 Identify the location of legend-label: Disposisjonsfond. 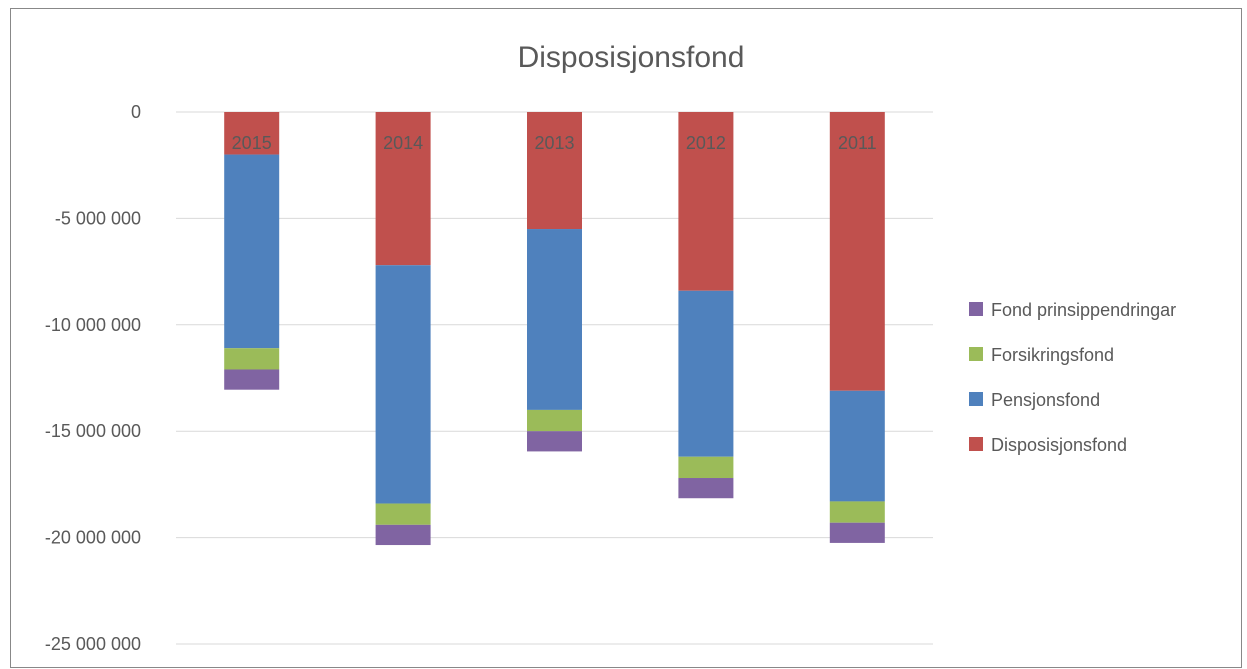
(1059, 445).